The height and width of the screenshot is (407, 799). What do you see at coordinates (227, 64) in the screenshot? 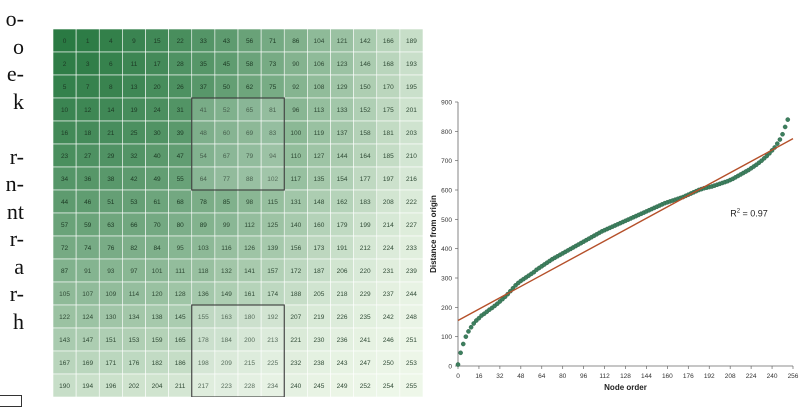
I see `heatmap-cell-label: 45` at bounding box center [227, 64].